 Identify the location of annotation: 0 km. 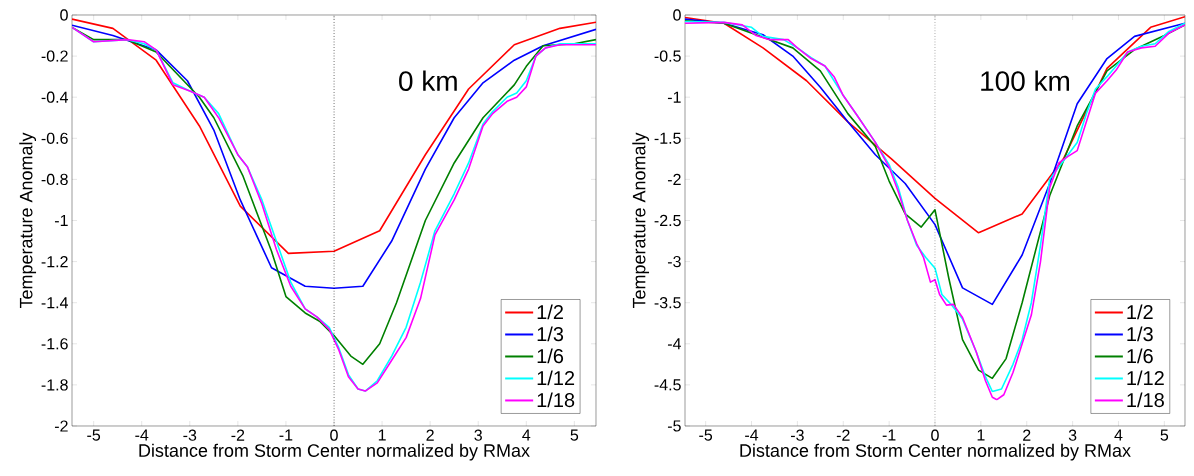
(428, 81).